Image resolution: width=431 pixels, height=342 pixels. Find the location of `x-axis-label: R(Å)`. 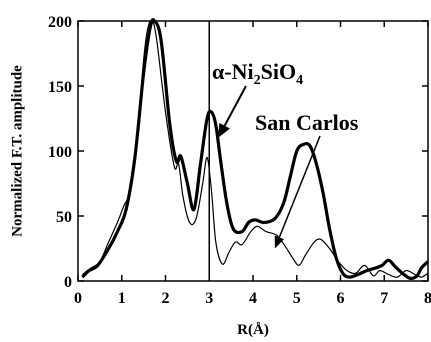

x-axis-label: R(Å) is located at coordinates (253, 330).